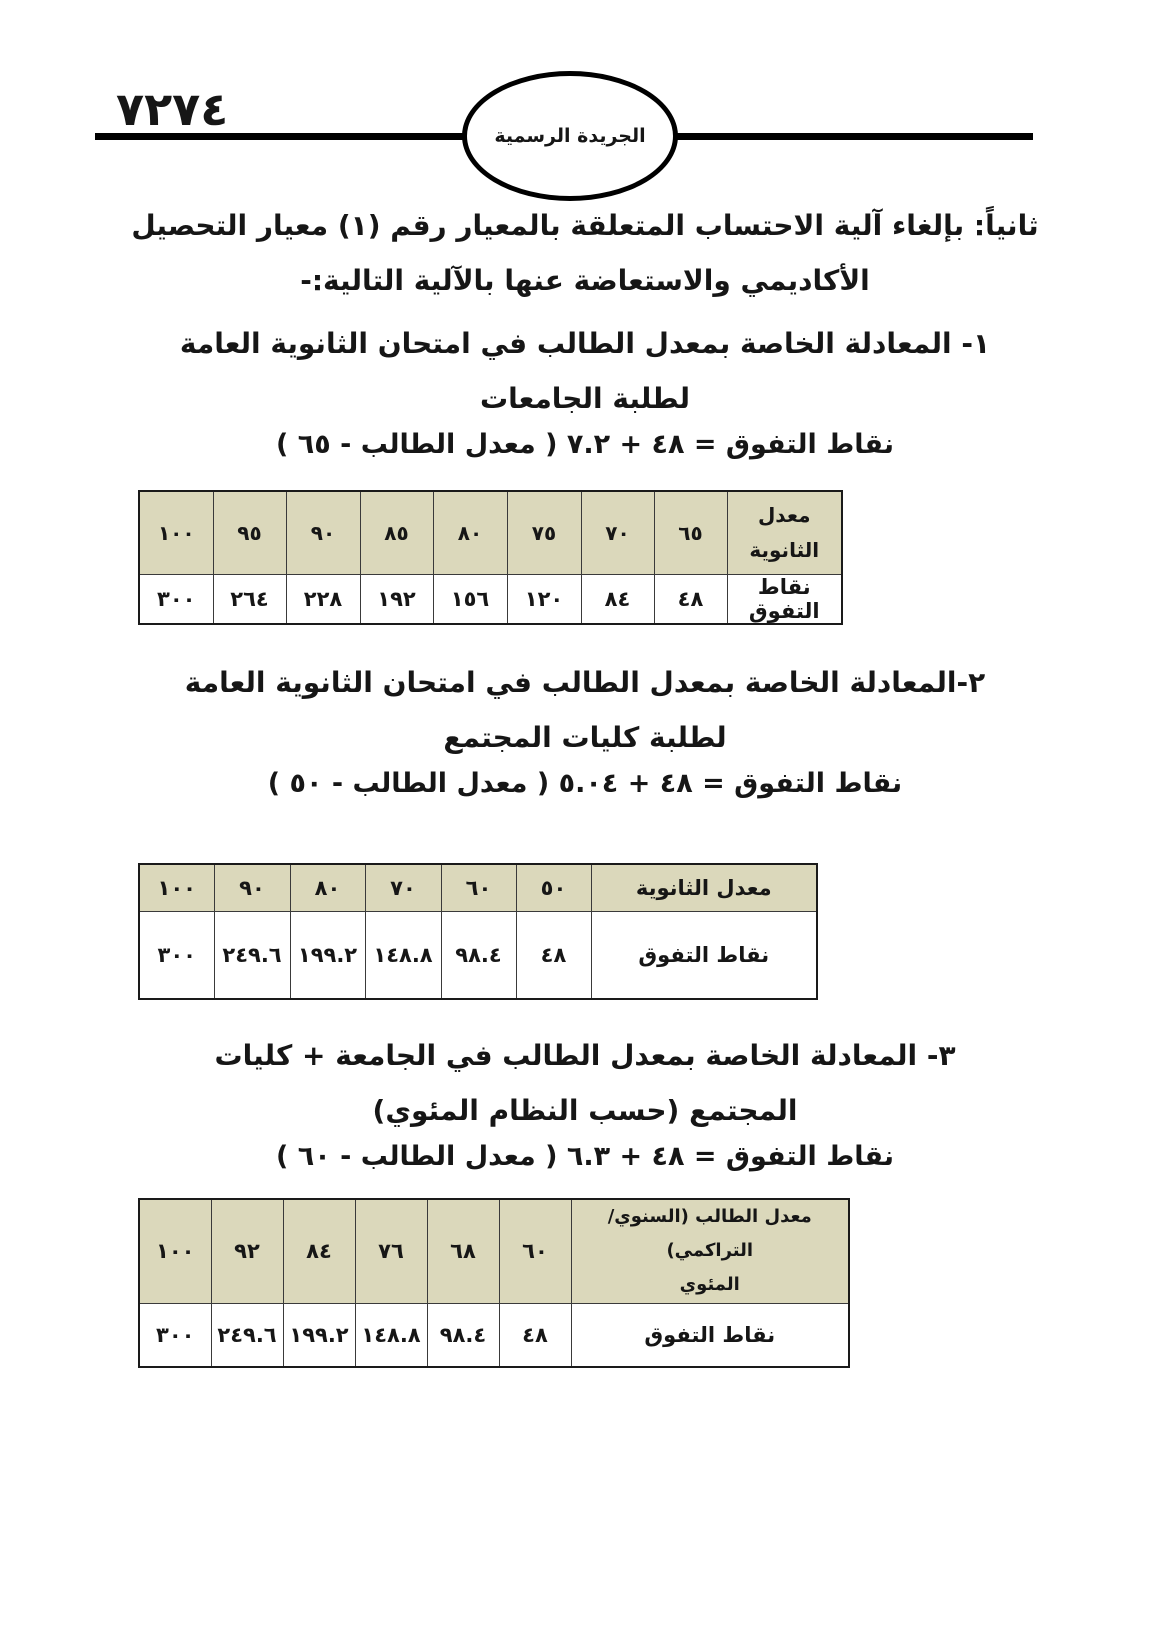  What do you see at coordinates (544, 599) in the screenshot?
I see `cell-value: ١٢٠` at bounding box center [544, 599].